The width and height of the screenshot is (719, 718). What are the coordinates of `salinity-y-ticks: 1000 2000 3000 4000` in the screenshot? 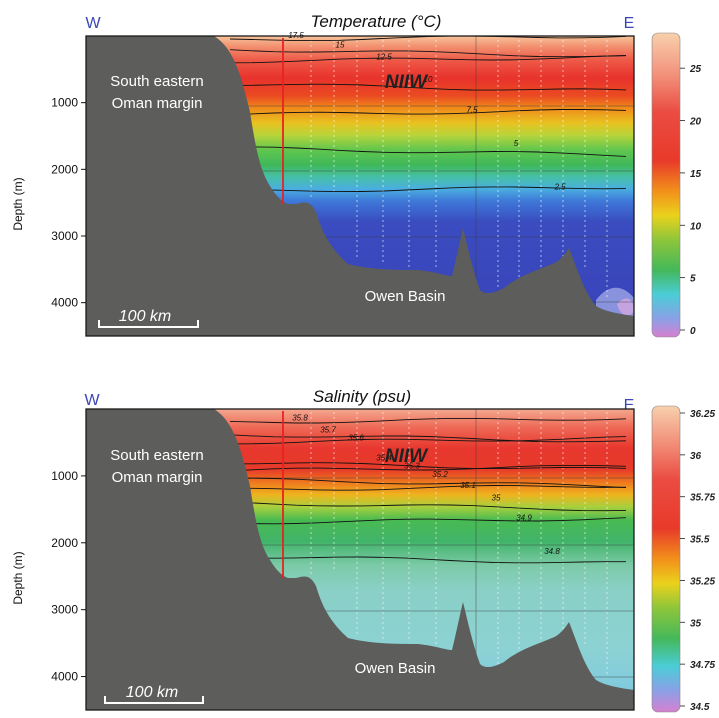 It's located at (68, 576).